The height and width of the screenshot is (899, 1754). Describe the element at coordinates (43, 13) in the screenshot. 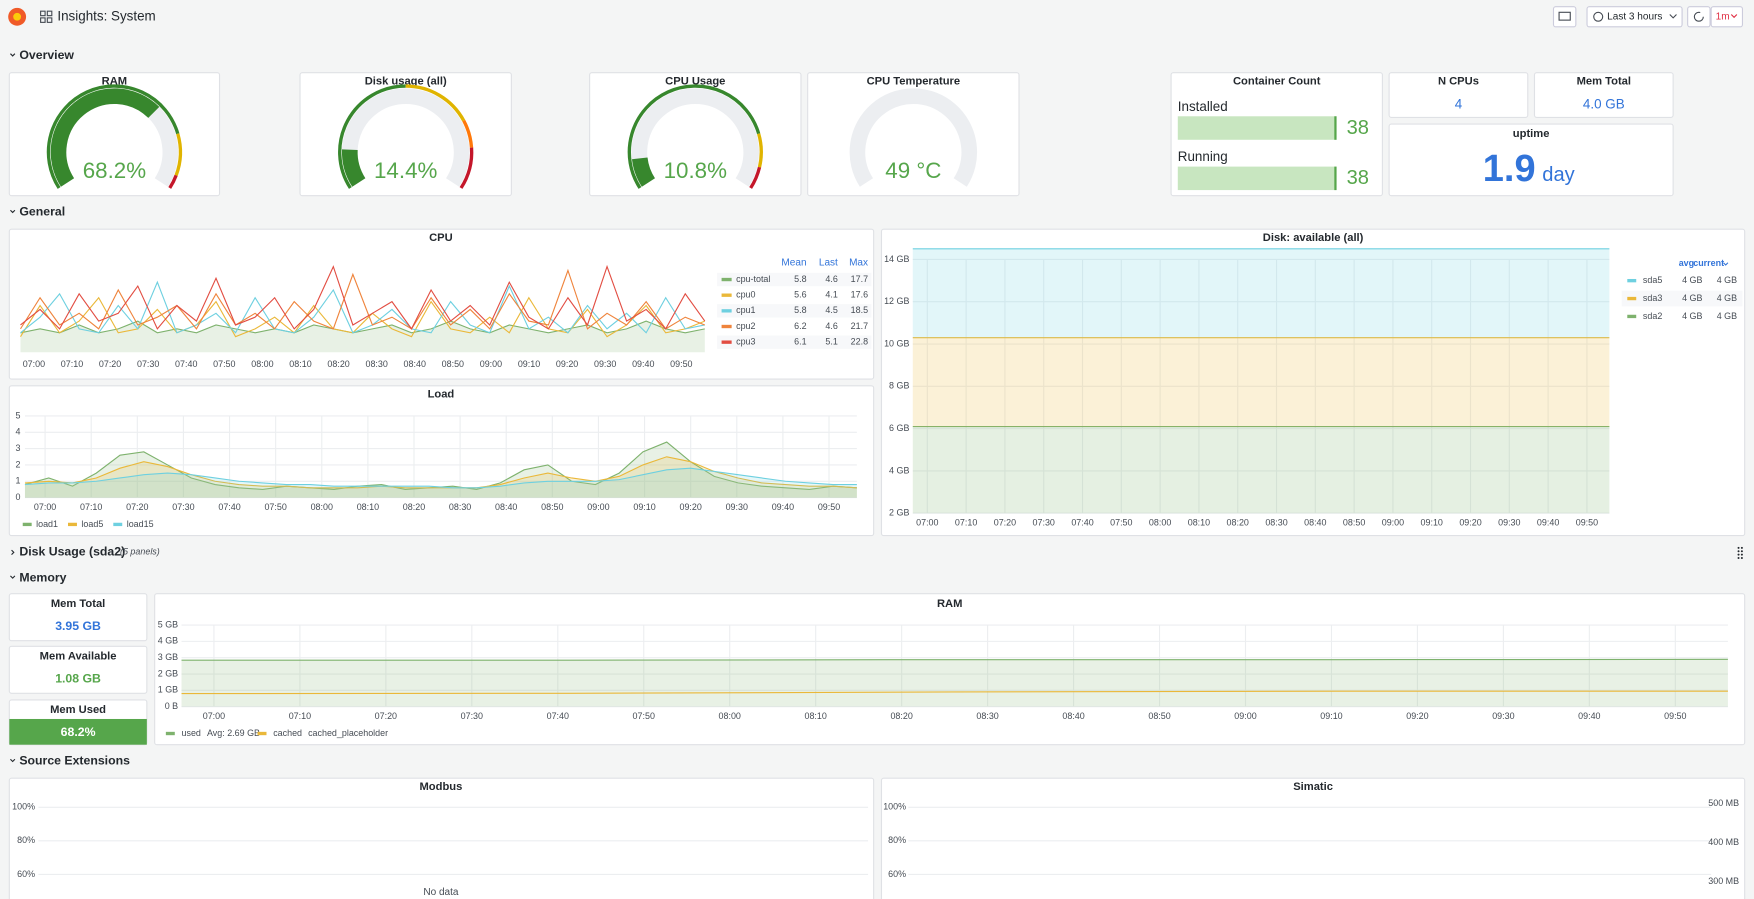

I see `icon-square` at that location.